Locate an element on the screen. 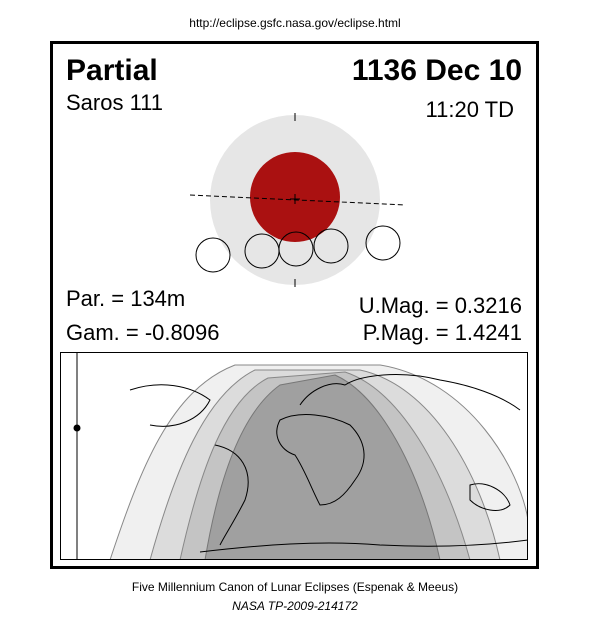 The image size is (601, 640). moon-positions is located at coordinates (298, 249).